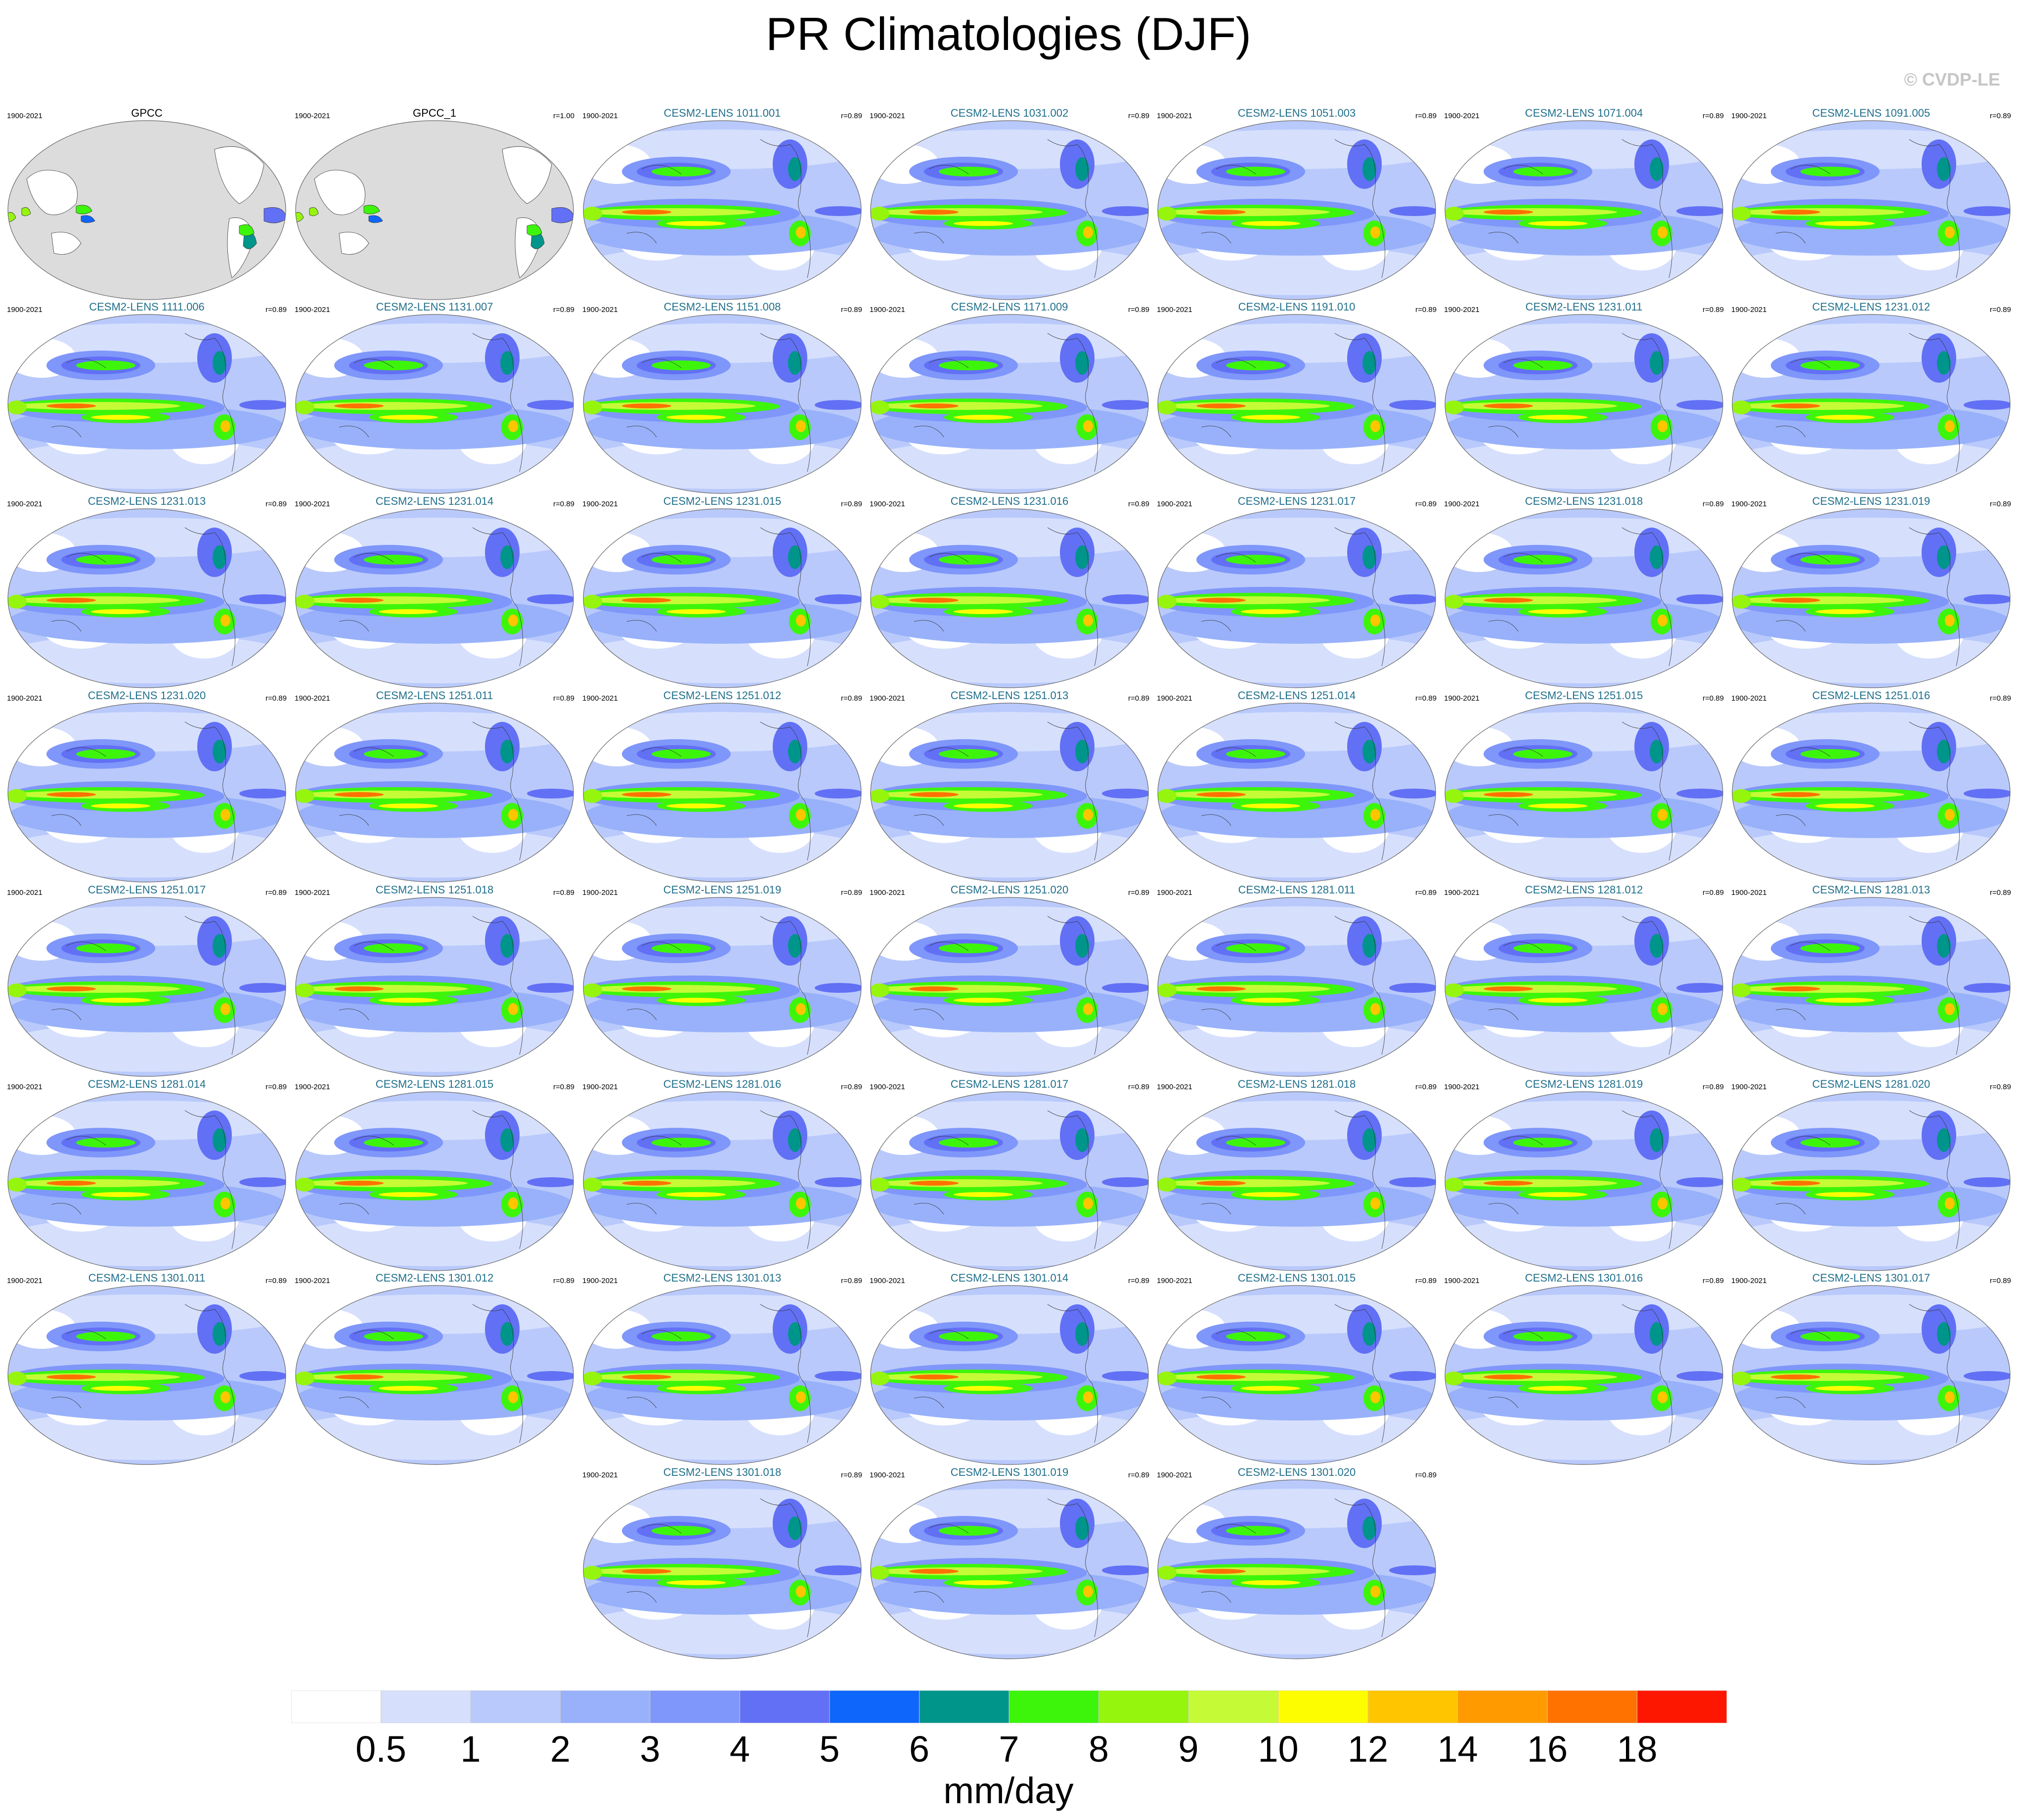 Image resolution: width=2017 pixels, height=1820 pixels. Describe the element at coordinates (434, 981) in the screenshot. I see `map-panel: 1900-2021 CESM2-LENS 1251.018 r=0.89` at that location.